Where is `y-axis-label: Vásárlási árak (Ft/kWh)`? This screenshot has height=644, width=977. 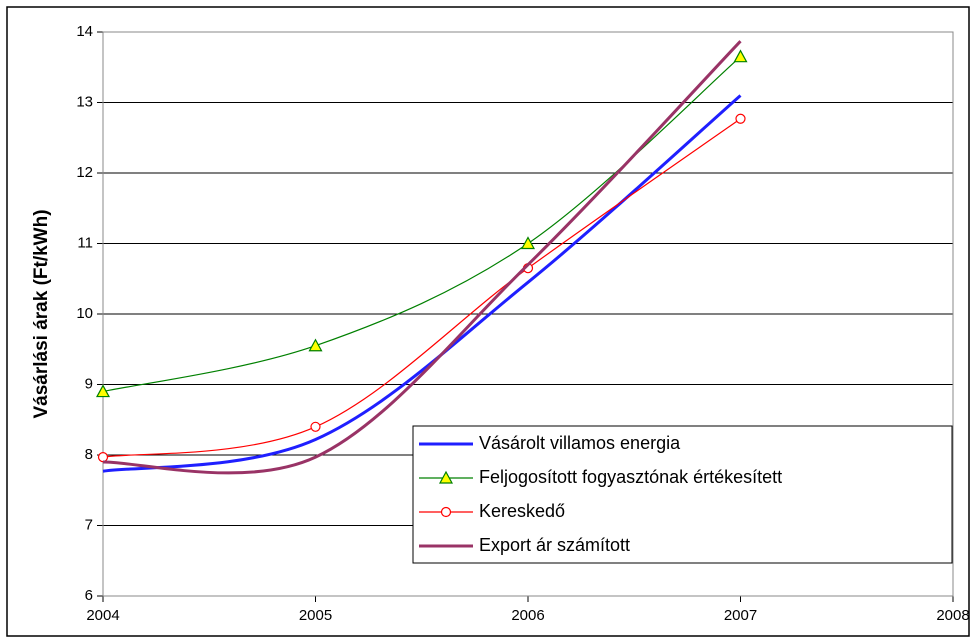
y-axis-label: Vásárlási árak (Ft/kWh) is located at coordinates (41, 313).